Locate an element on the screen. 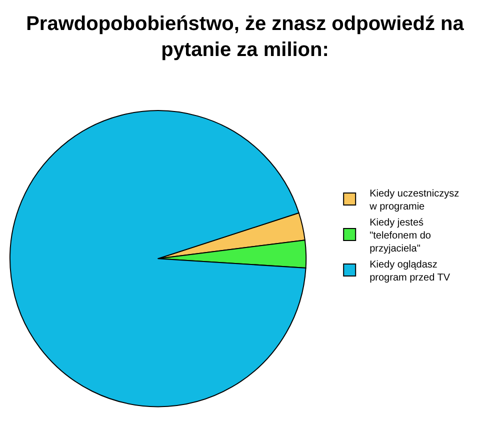 The image size is (490, 427). legend-label: Kiedy uczestniczysz w programie is located at coordinates (414, 200).